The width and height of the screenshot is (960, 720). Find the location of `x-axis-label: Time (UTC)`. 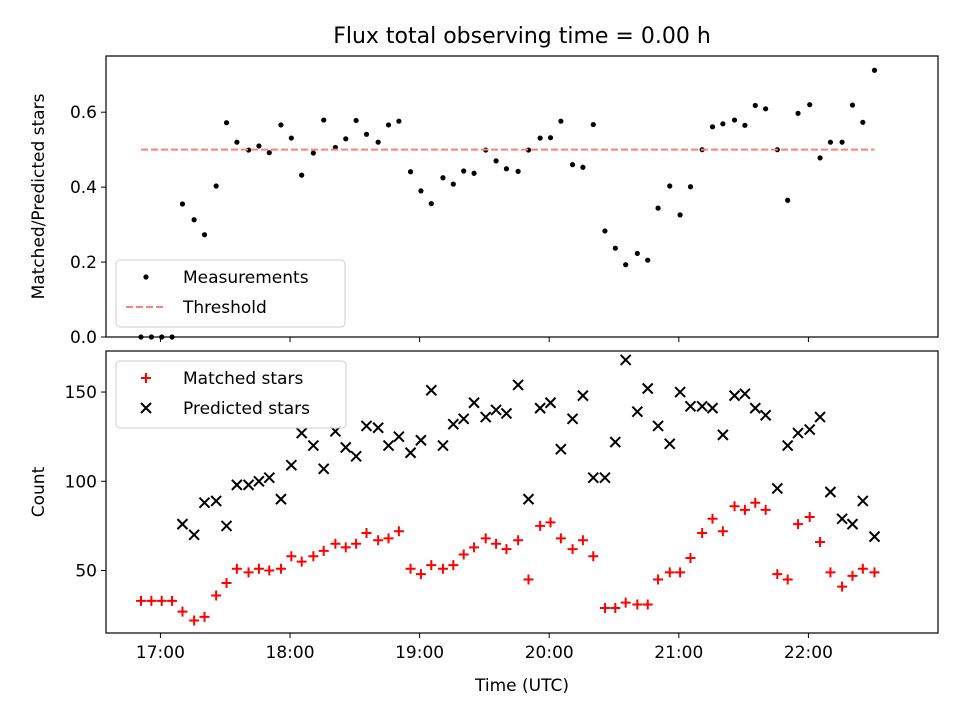

x-axis-label: Time (UTC) is located at coordinates (521, 686).